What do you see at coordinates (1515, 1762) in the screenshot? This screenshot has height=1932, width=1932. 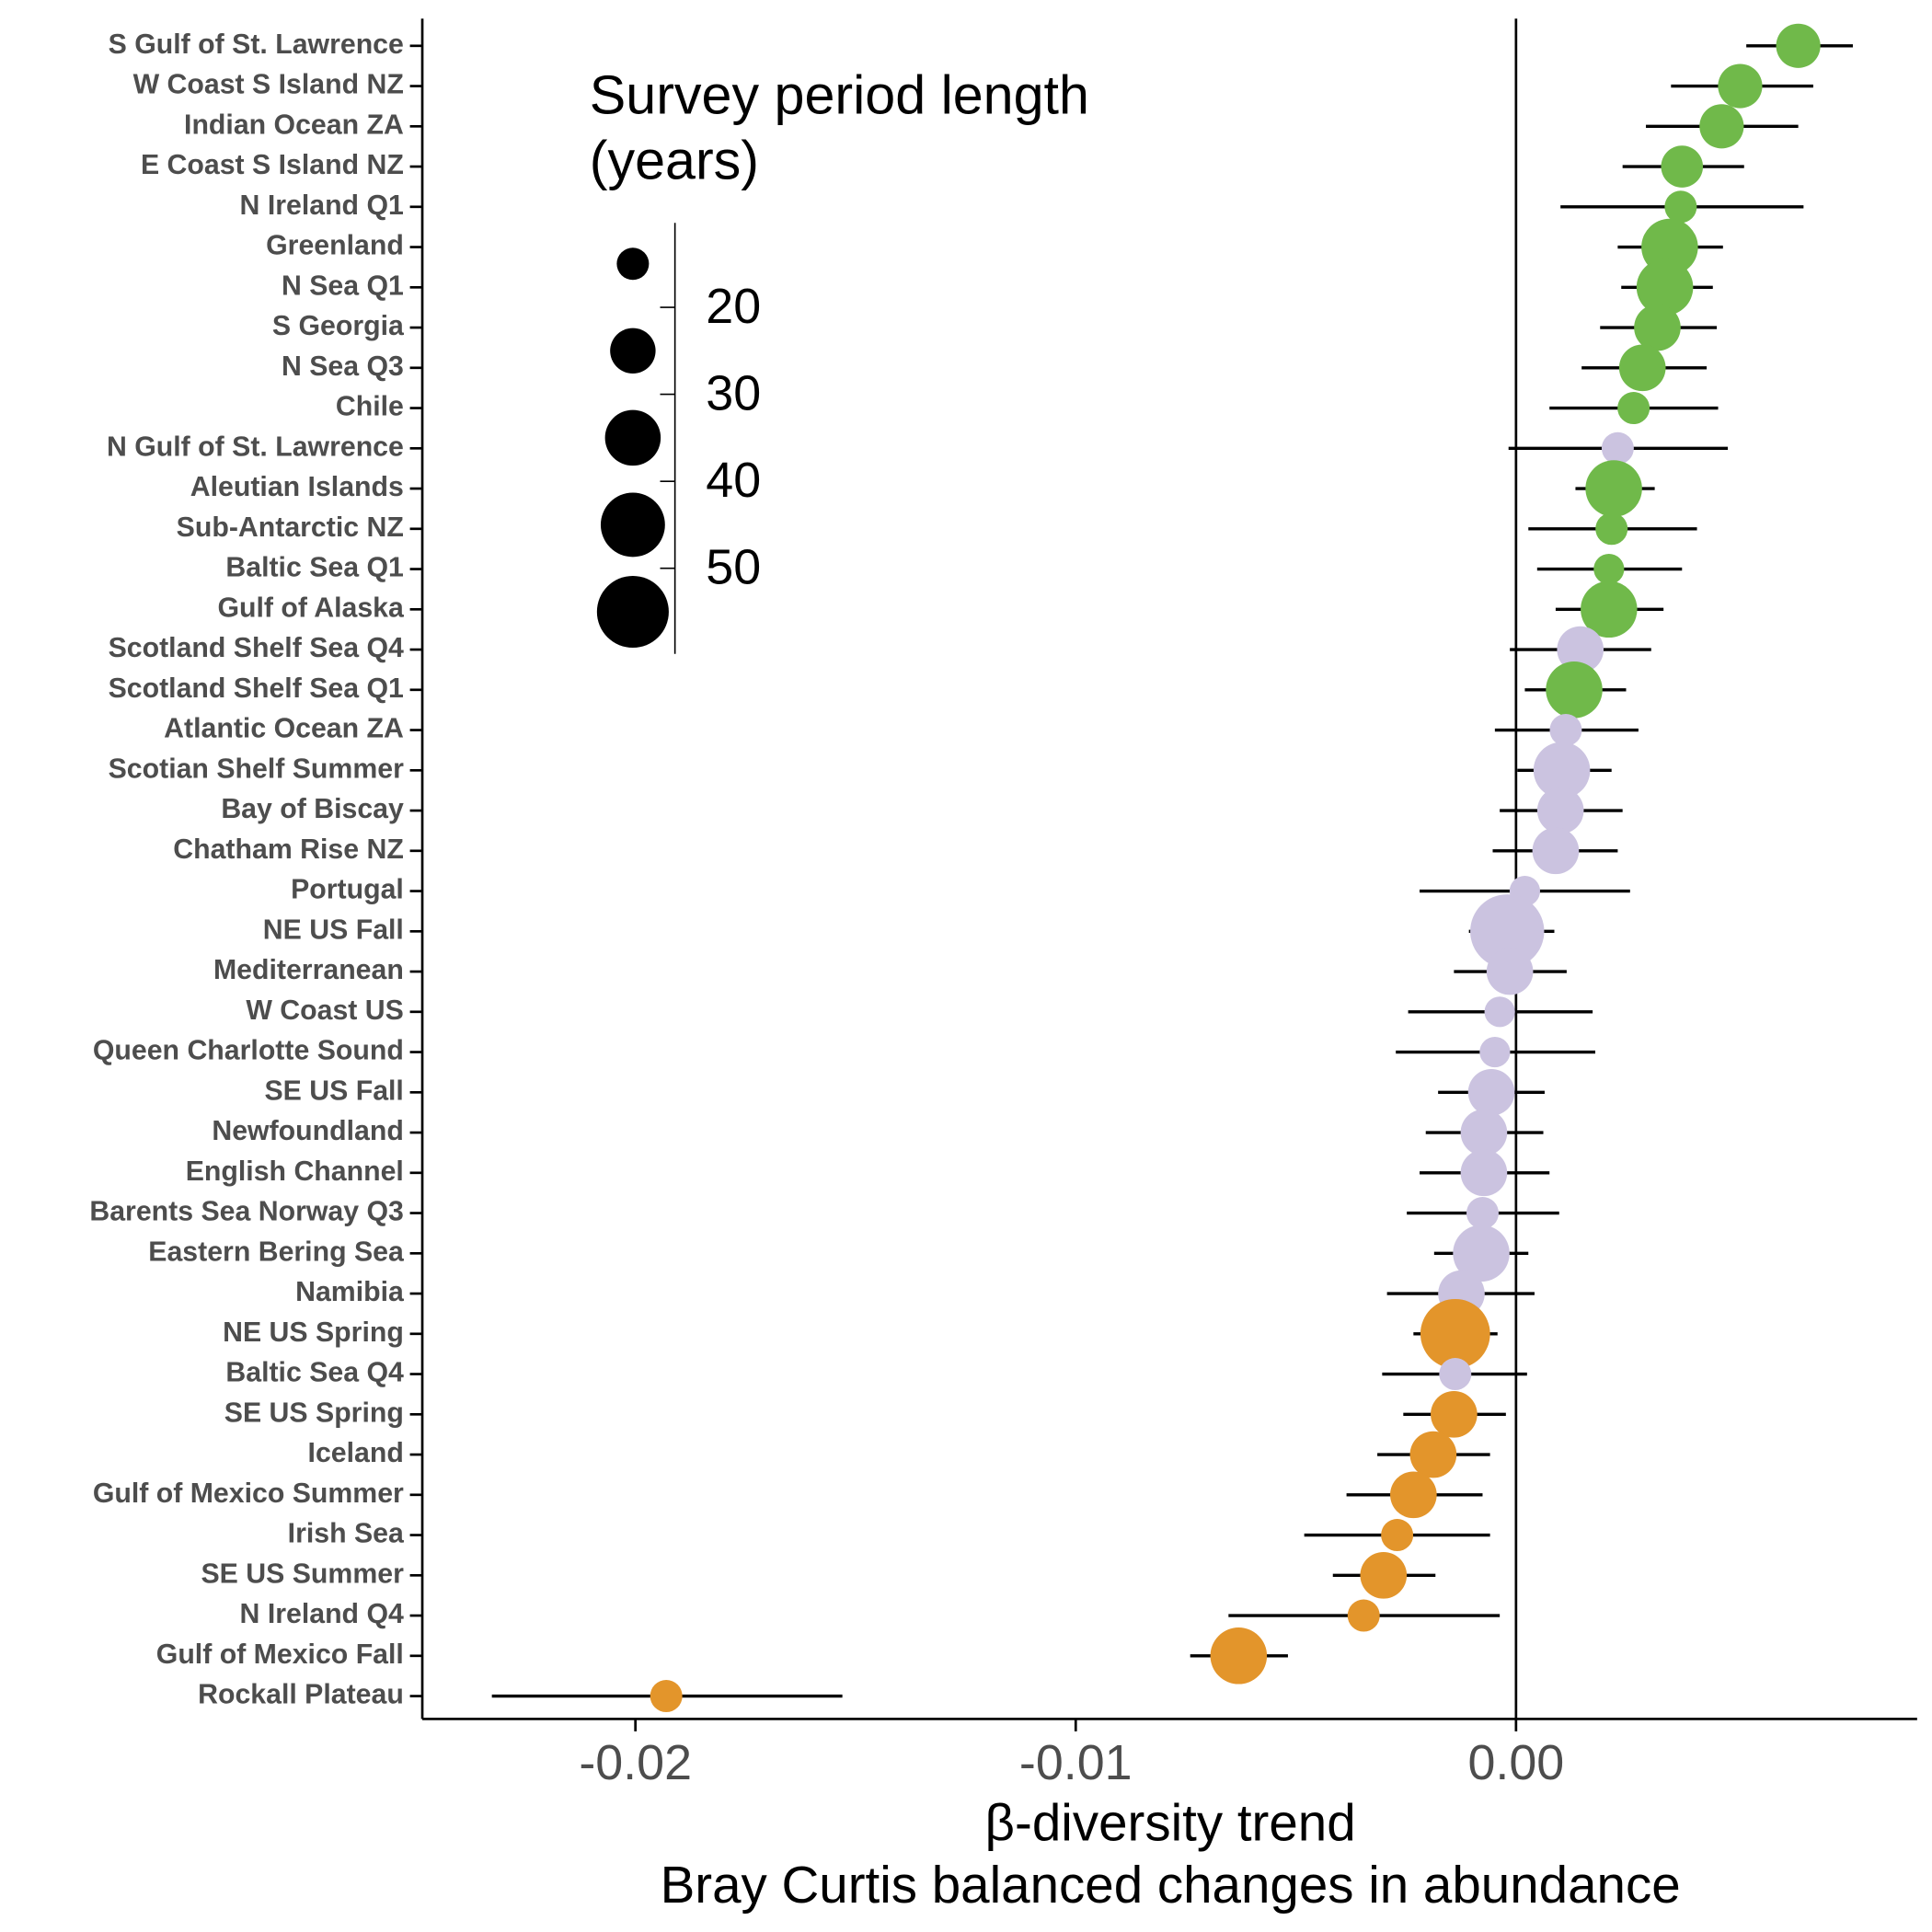 I see `x-tick-label: 0.00` at bounding box center [1515, 1762].